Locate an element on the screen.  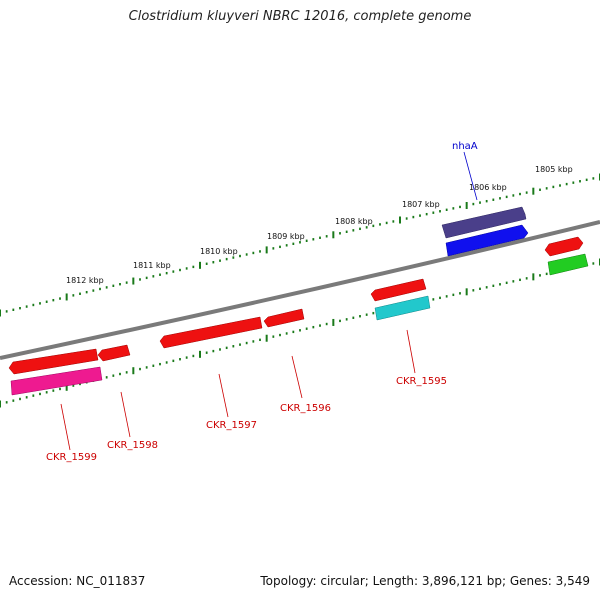
gene-label-CKR_1596: CKR_1596 is located at coordinates (305, 408).